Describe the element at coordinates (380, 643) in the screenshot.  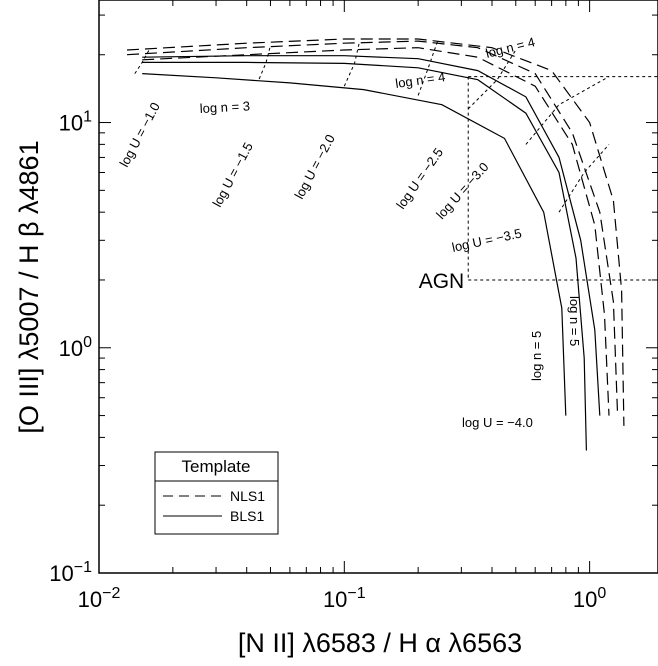
I see `x-axis-title: [N II] λ6583 / H α λ6563` at that location.